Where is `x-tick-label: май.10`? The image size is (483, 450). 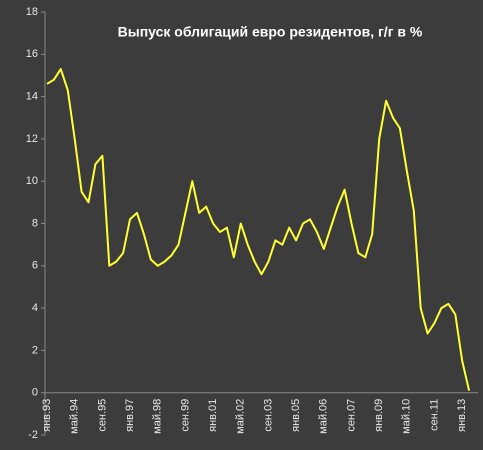
x-tick-label: май.10 is located at coordinates (407, 416).